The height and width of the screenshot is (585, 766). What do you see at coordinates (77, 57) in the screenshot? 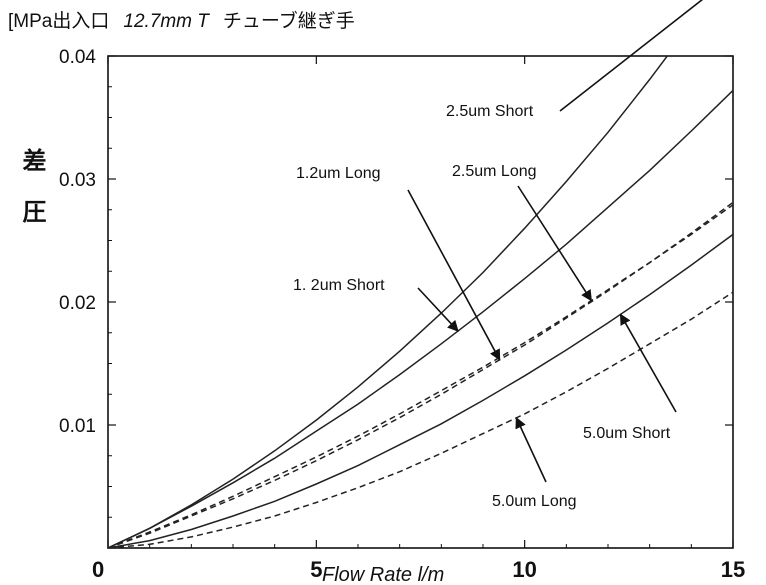
I see `y-tick-label: 0.04` at bounding box center [77, 57].